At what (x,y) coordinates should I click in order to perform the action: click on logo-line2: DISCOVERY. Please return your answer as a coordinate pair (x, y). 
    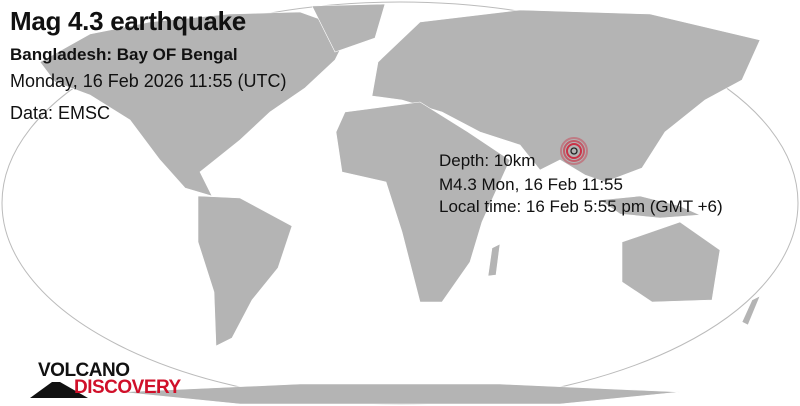
    Looking at the image, I should click on (127, 387).